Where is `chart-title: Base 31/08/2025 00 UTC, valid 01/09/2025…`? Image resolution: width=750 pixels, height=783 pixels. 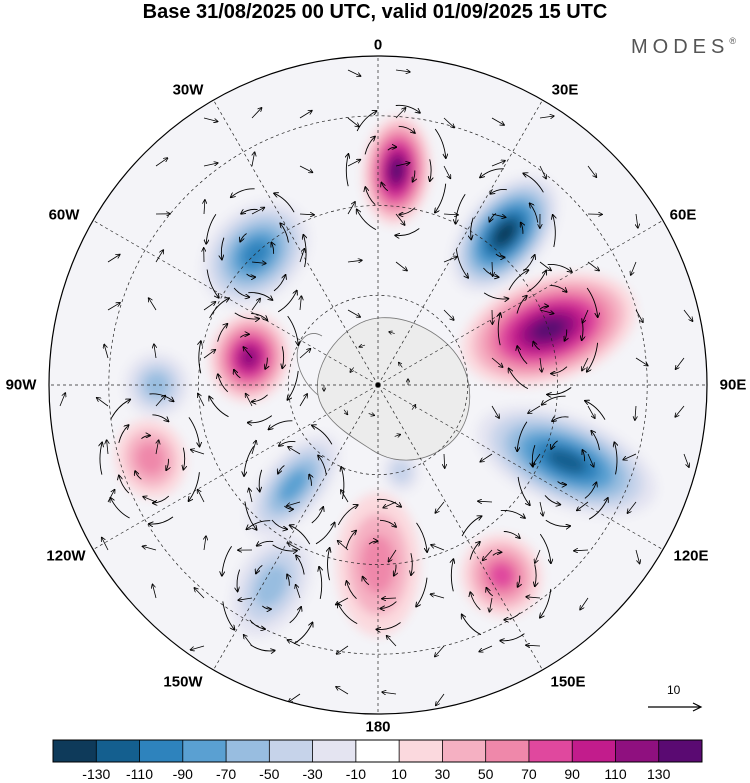 chart-title: Base 31/08/2025 00 UTC, valid 01/09/2025… is located at coordinates (375, 12).